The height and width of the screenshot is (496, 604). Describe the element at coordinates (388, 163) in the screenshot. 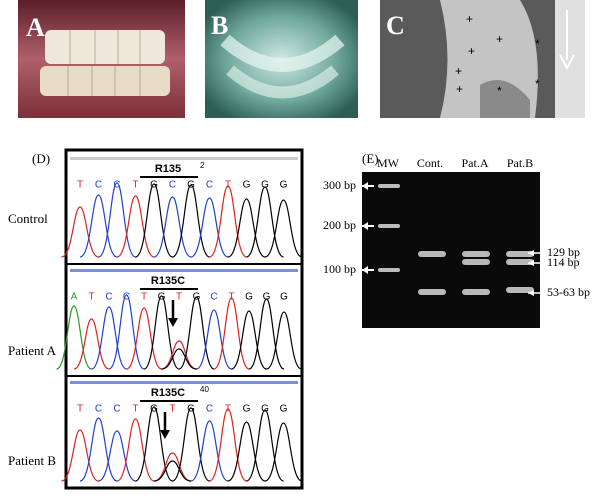

I see `lane-label: MW` at that location.